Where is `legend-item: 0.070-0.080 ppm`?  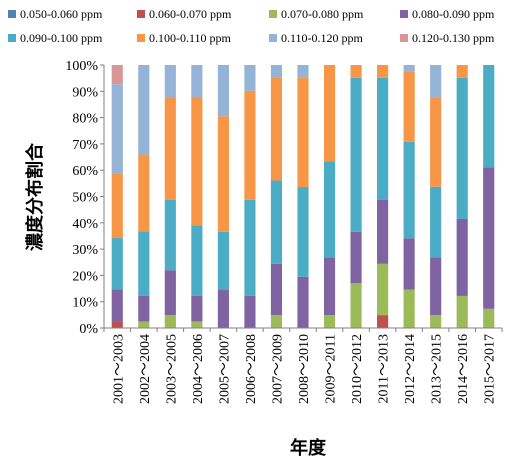 legend-item: 0.070-0.080 ppm is located at coordinates (316, 14).